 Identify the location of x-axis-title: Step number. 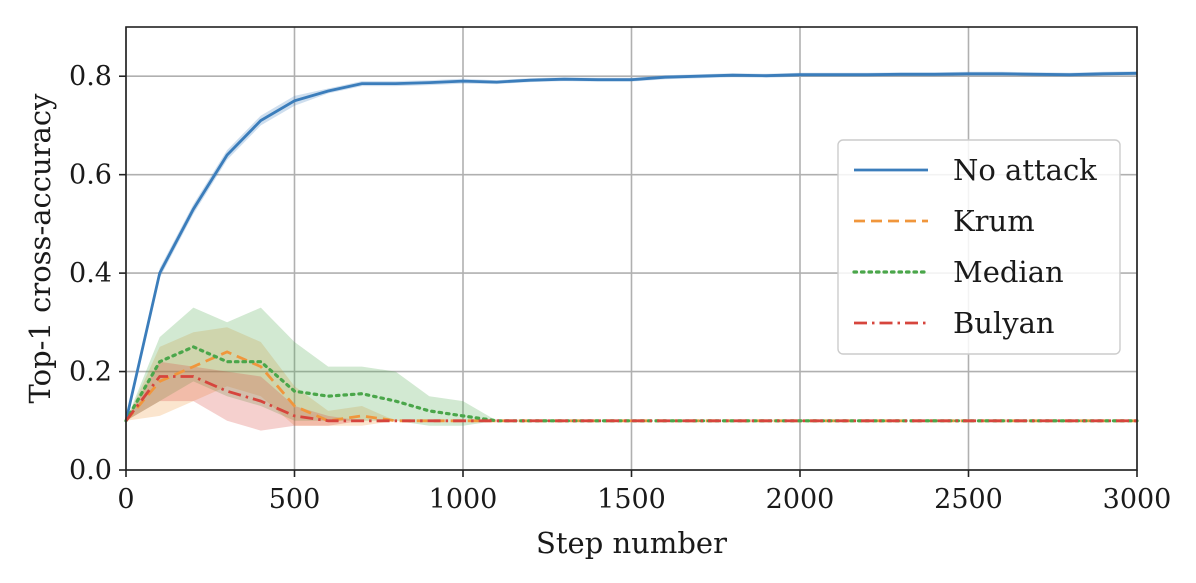
(631, 543).